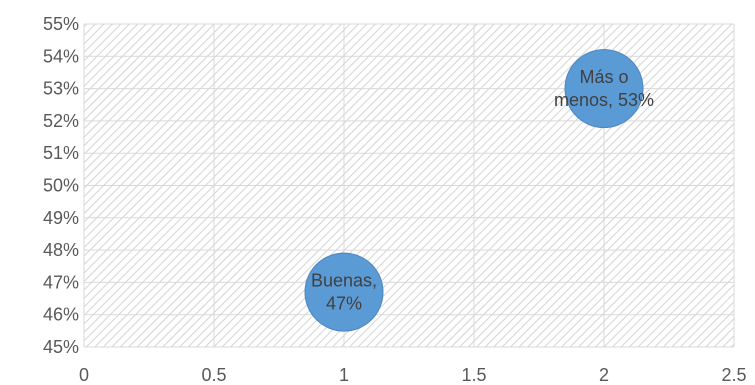 The width and height of the screenshot is (755, 385). Describe the element at coordinates (344, 281) in the screenshot. I see `data-label: Buenas,` at that location.